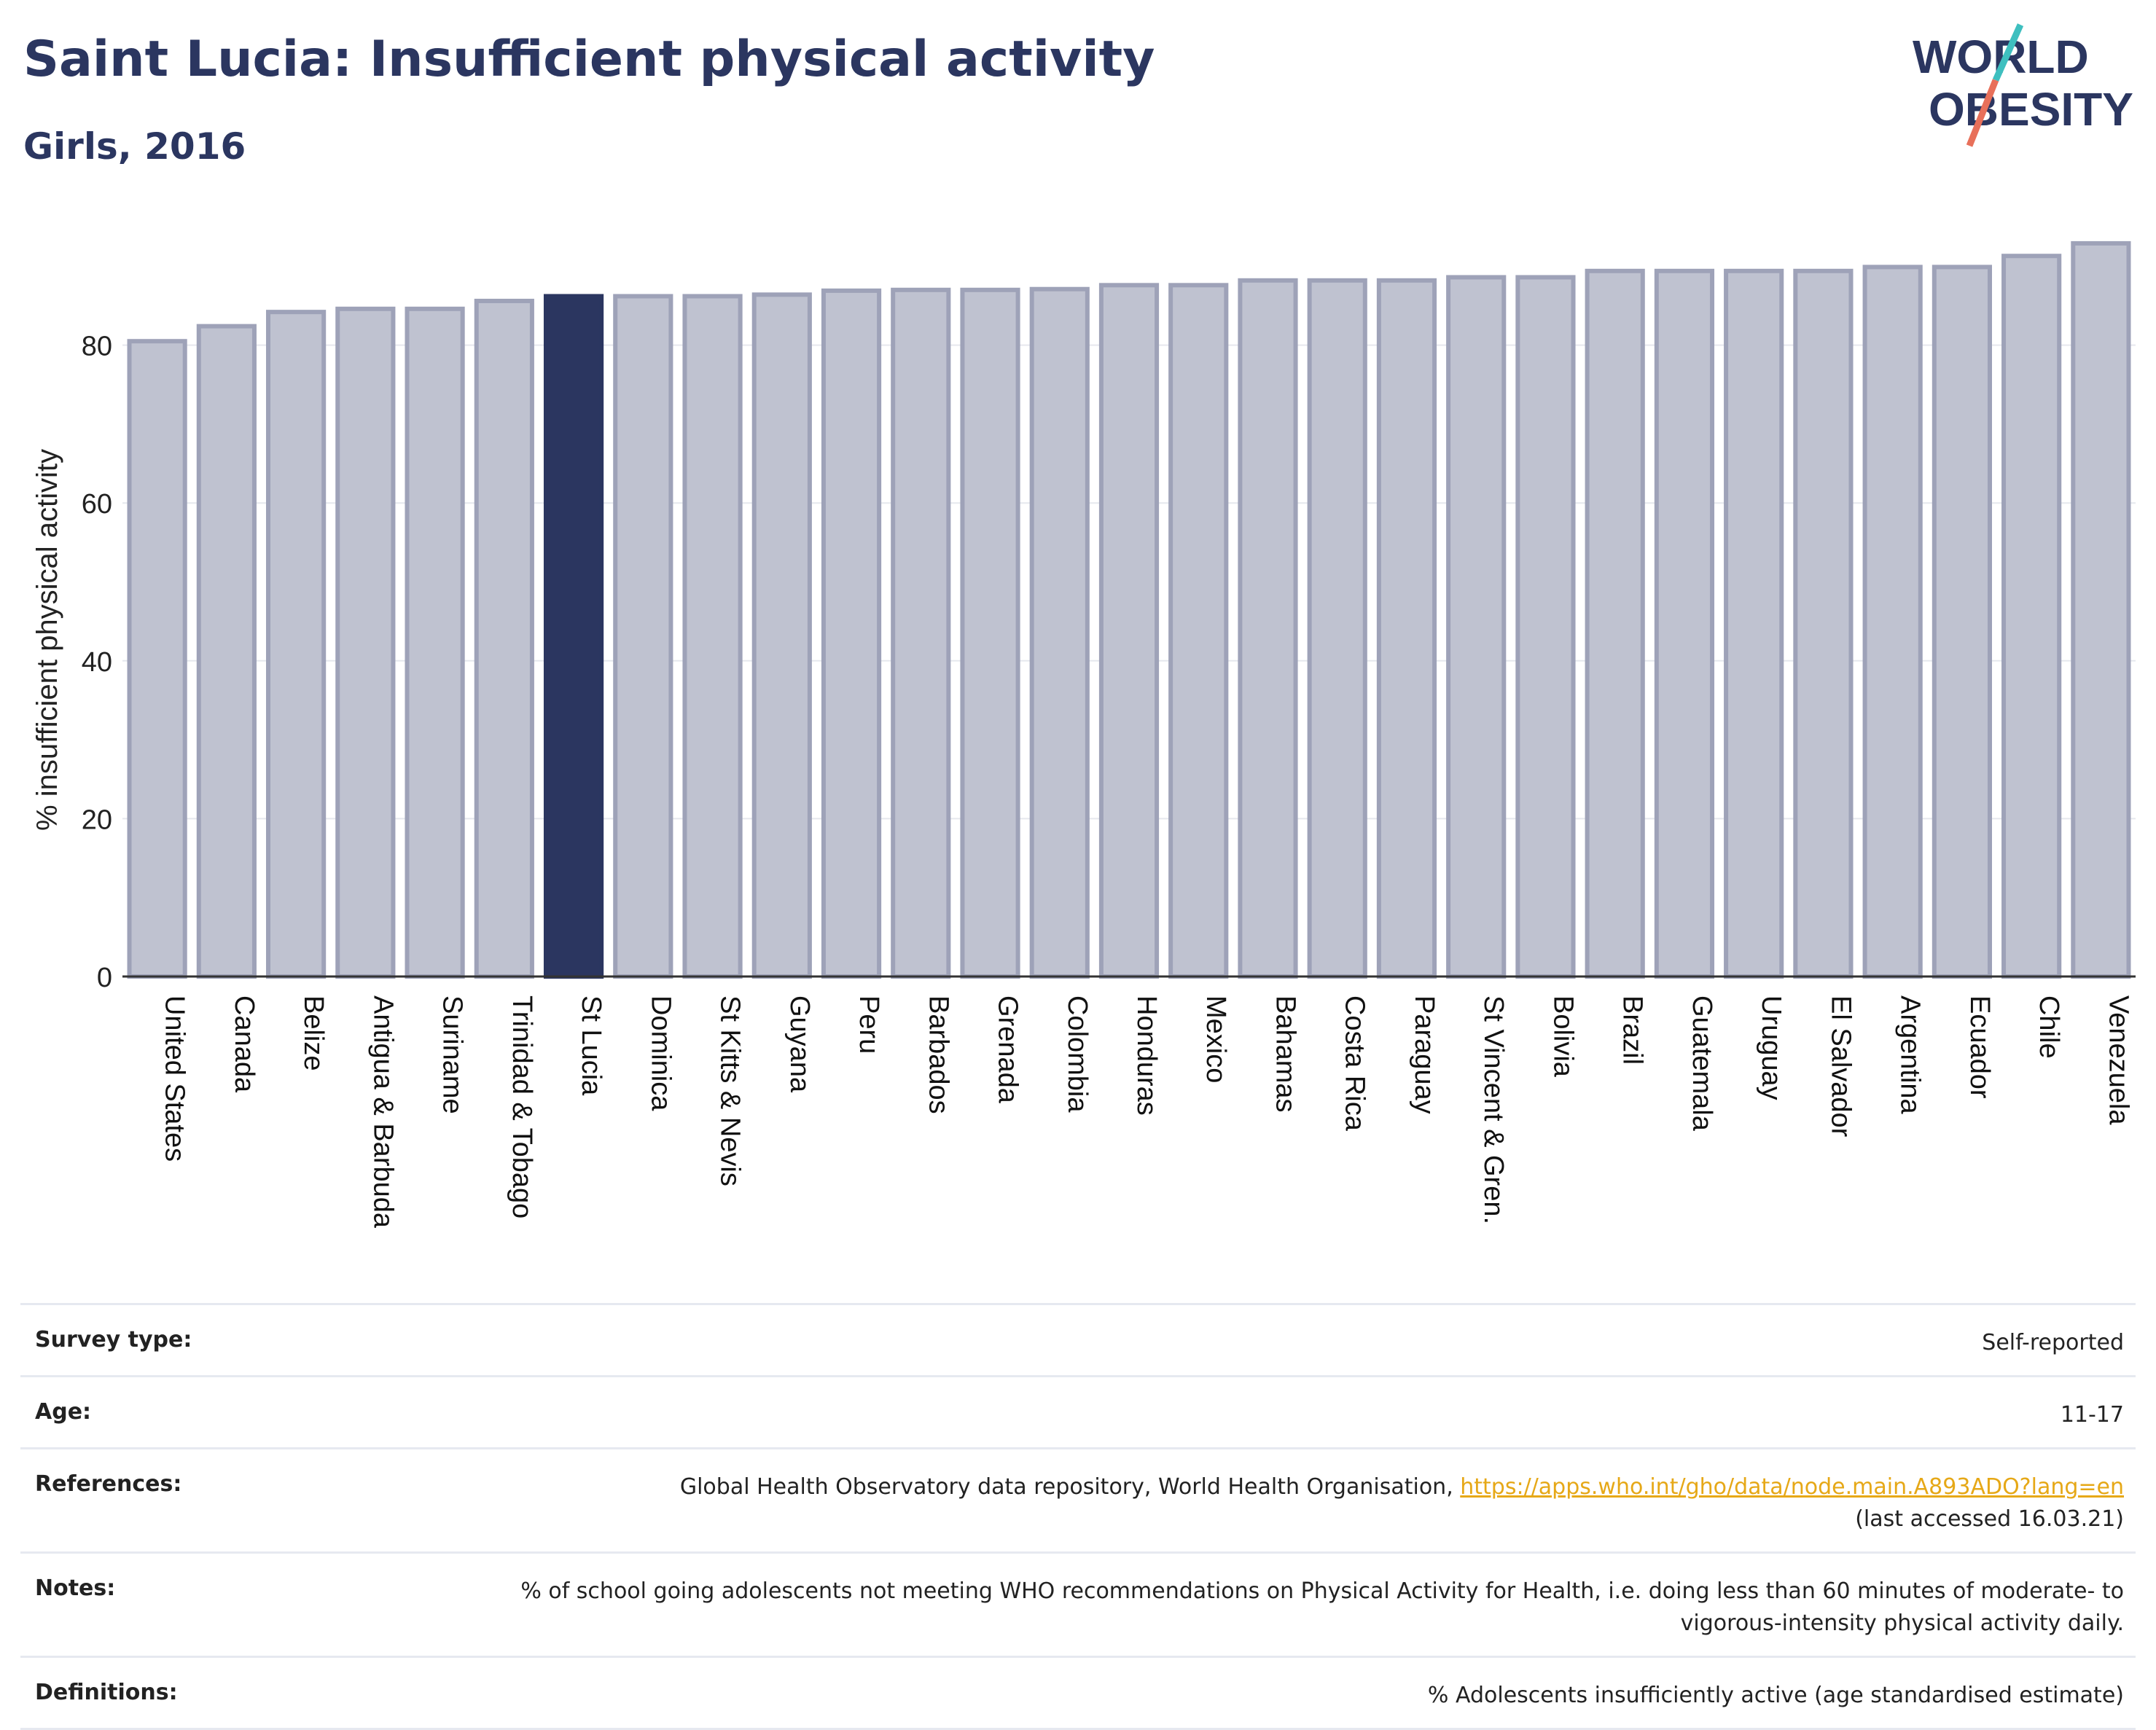  What do you see at coordinates (76, 1588) in the screenshot?
I see `info-key: Notes:` at bounding box center [76, 1588].